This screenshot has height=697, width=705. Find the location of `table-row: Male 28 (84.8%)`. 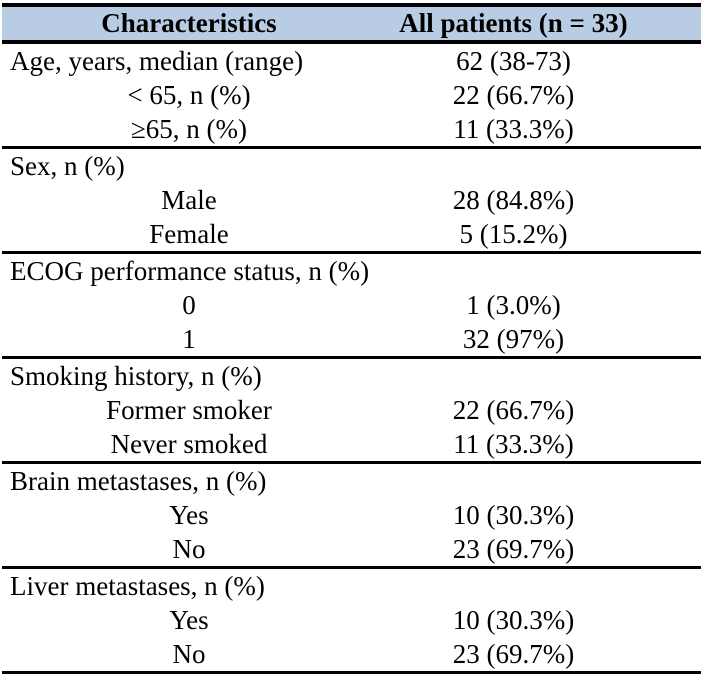

table-row: Male 28 (84.8%) is located at coordinates (351, 200).